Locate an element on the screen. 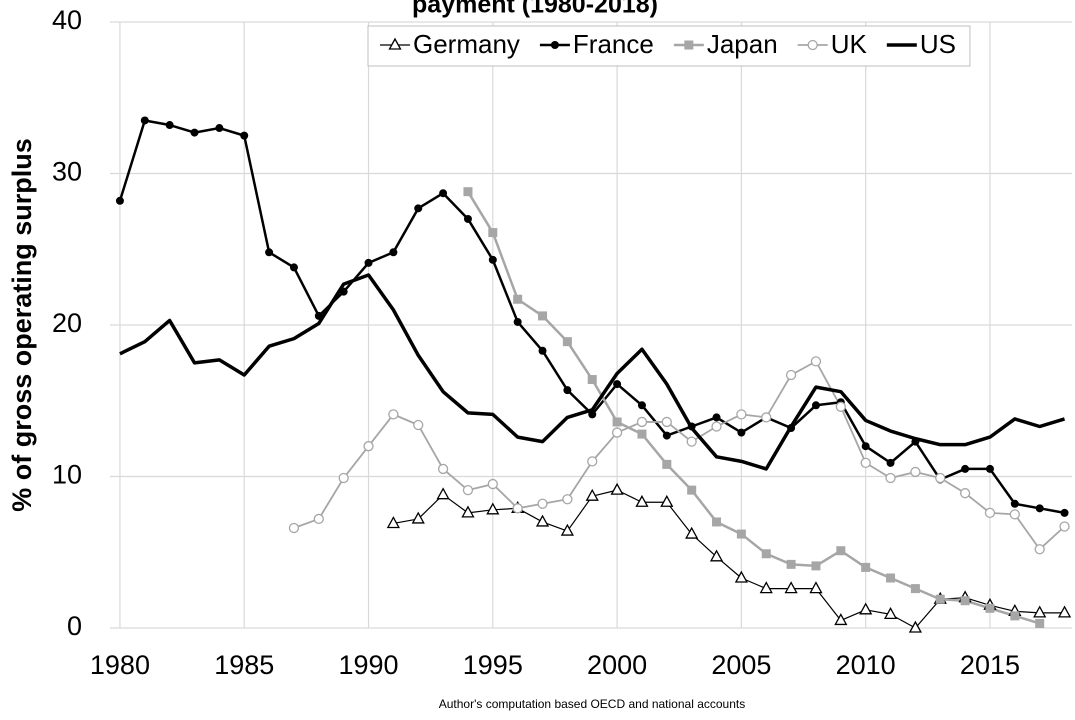 The width and height of the screenshot is (1075, 720). y-tick-label: 10 is located at coordinates (67, 475).